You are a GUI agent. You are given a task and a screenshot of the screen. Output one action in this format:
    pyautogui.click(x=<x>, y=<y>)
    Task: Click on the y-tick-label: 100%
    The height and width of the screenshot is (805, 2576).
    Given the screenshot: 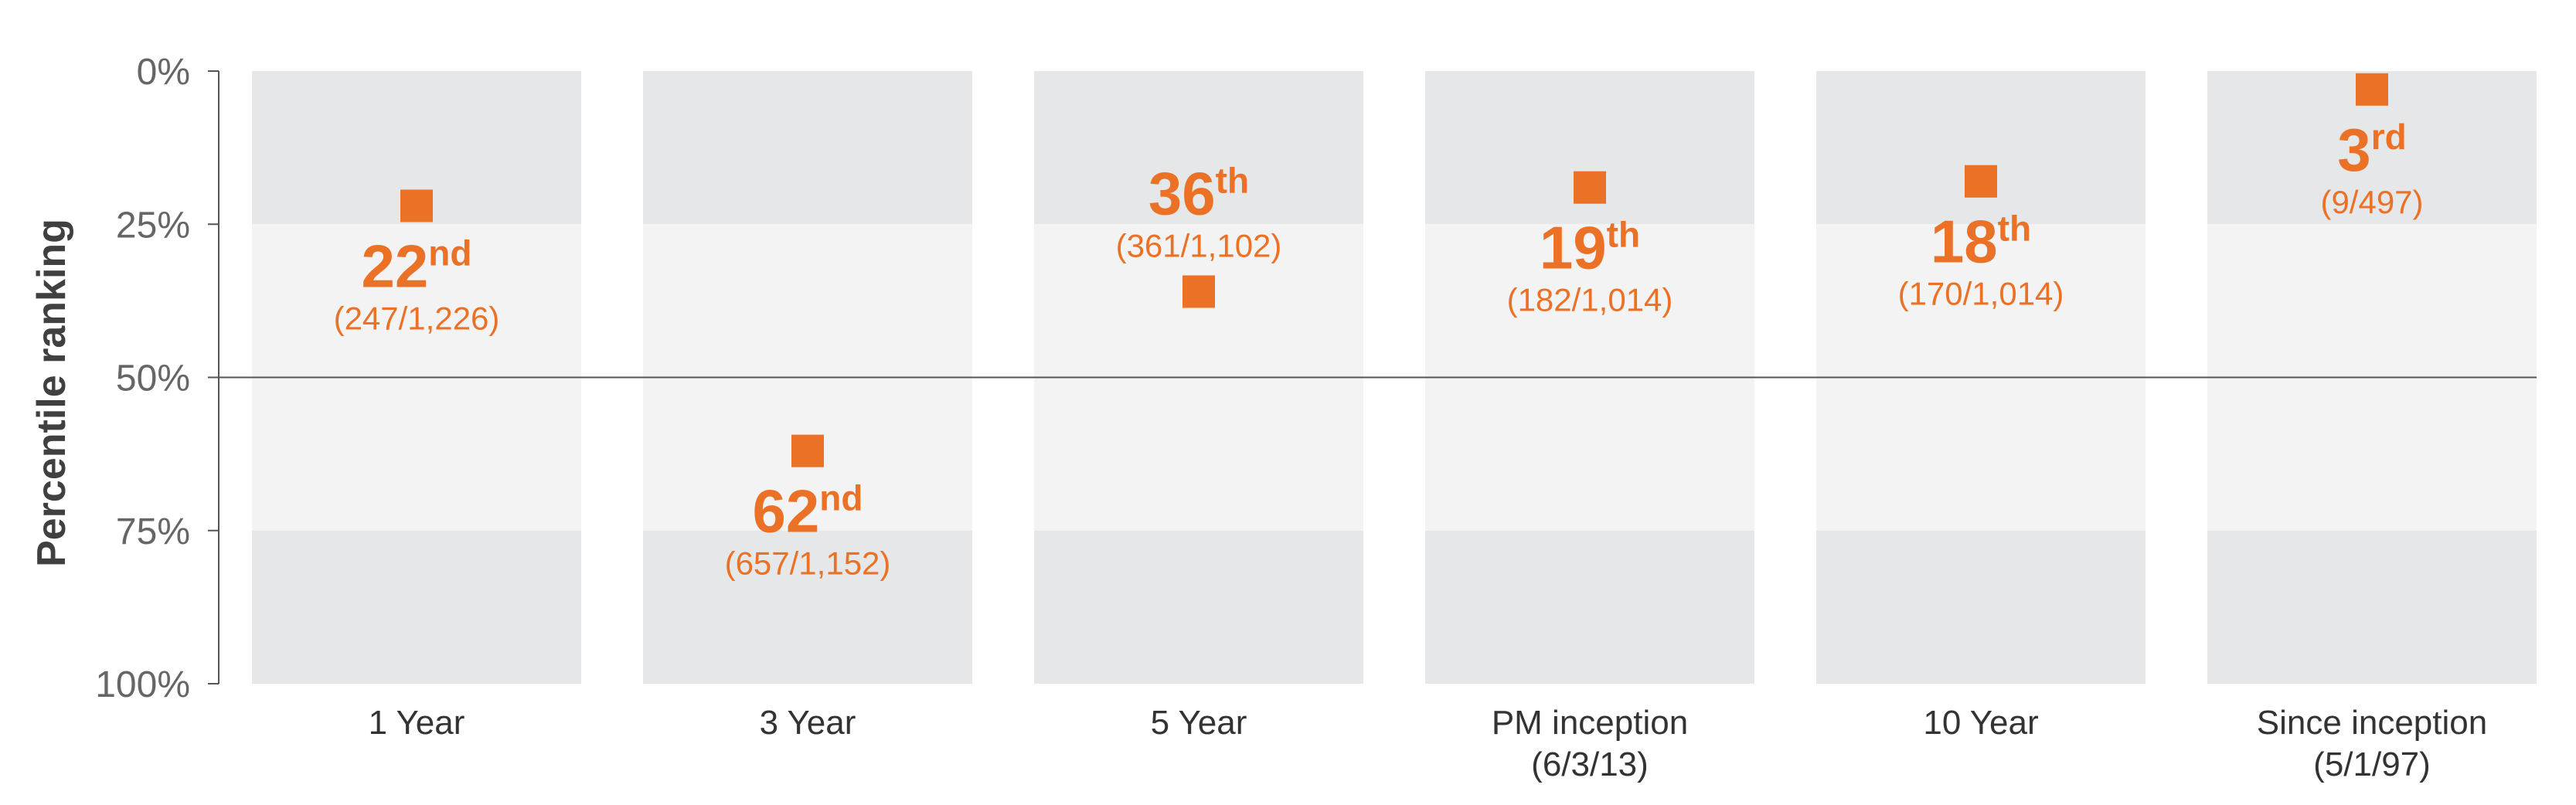 What is the action you would take?
    pyautogui.click(x=142, y=685)
    